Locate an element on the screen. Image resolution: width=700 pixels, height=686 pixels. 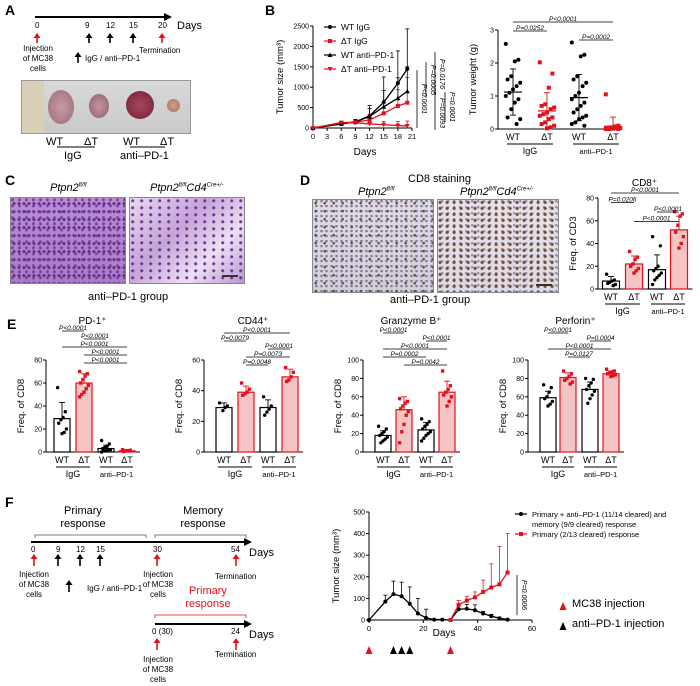
E_gzmb-x-tick-label: WT is located at coordinates (383, 460).